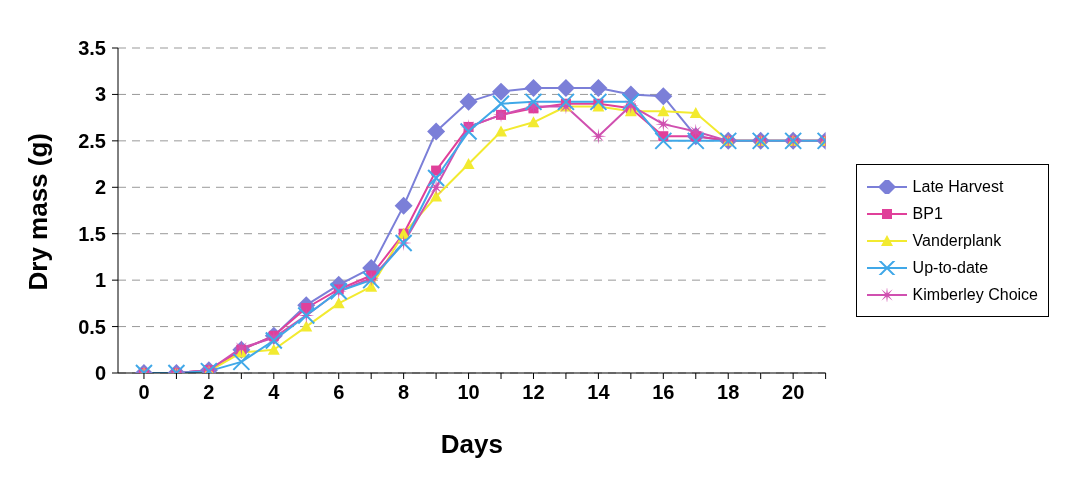 Image resolution: width=1067 pixels, height=481 pixels. I want to click on legend-label: Late Harvest, so click(958, 186).